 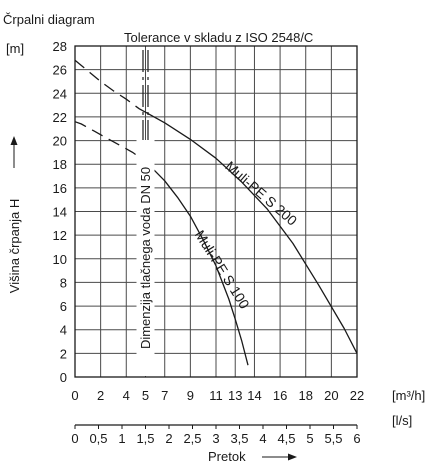 What do you see at coordinates (252, 456) in the screenshot?
I see `x-axis-label-group: Pretok` at bounding box center [252, 456].